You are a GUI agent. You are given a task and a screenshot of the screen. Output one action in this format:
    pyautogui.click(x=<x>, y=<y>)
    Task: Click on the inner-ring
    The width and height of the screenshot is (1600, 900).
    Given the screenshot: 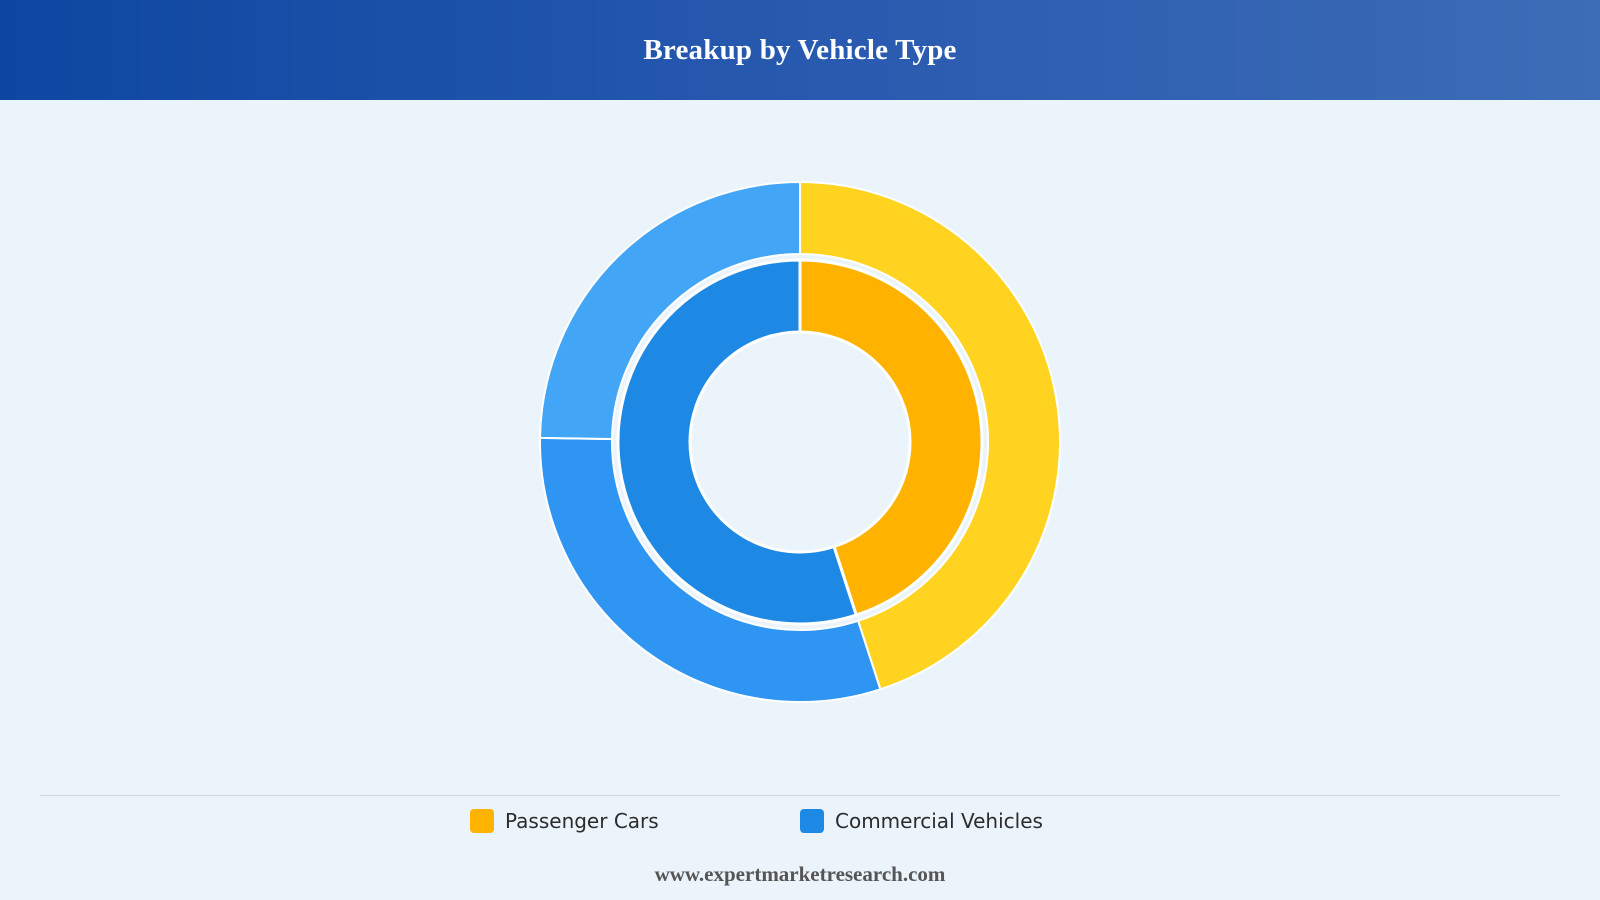 What is the action you would take?
    pyautogui.click(x=800, y=442)
    